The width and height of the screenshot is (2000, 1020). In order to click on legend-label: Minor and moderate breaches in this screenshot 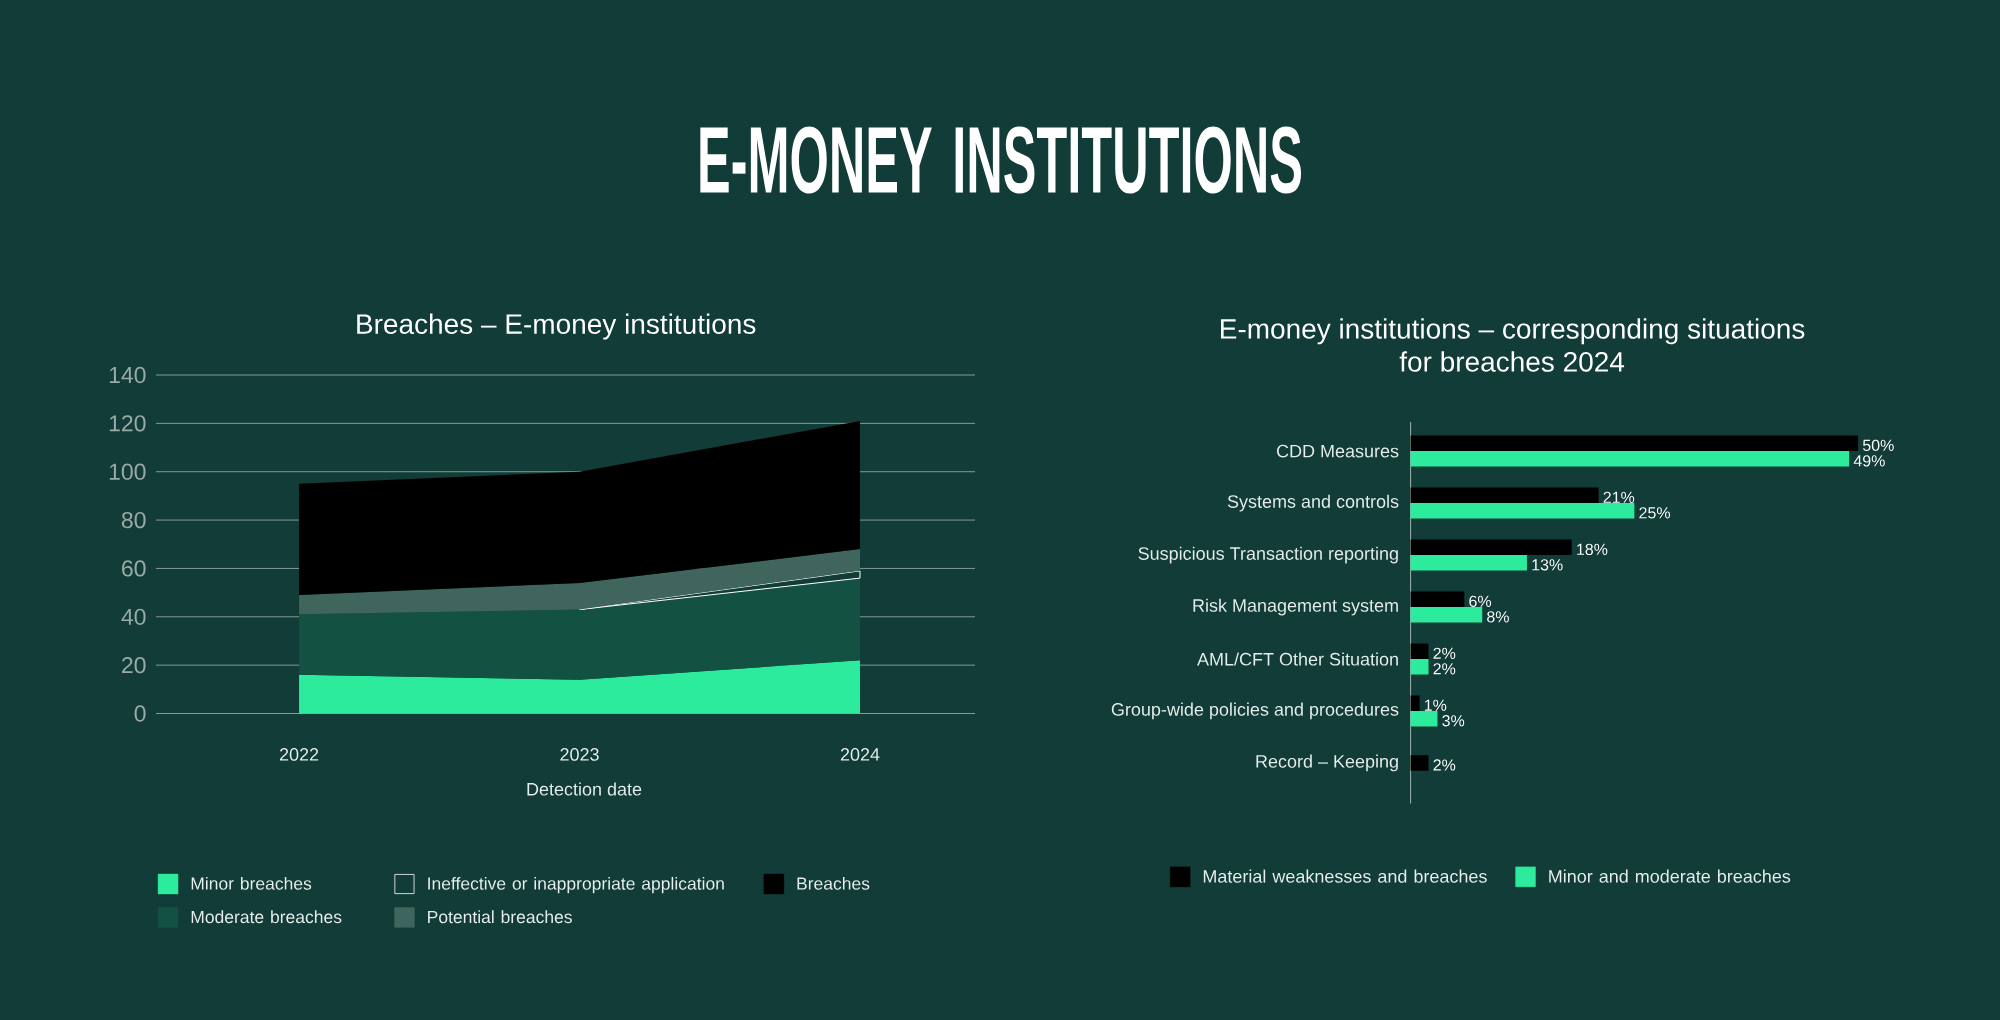, I will do `click(1670, 876)`.